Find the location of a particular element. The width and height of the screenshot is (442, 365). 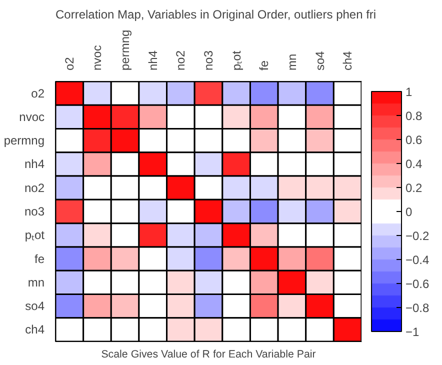

chart-title: Correlation Map, Variables in Original Order, outliers phen fri is located at coordinates (216, 15).